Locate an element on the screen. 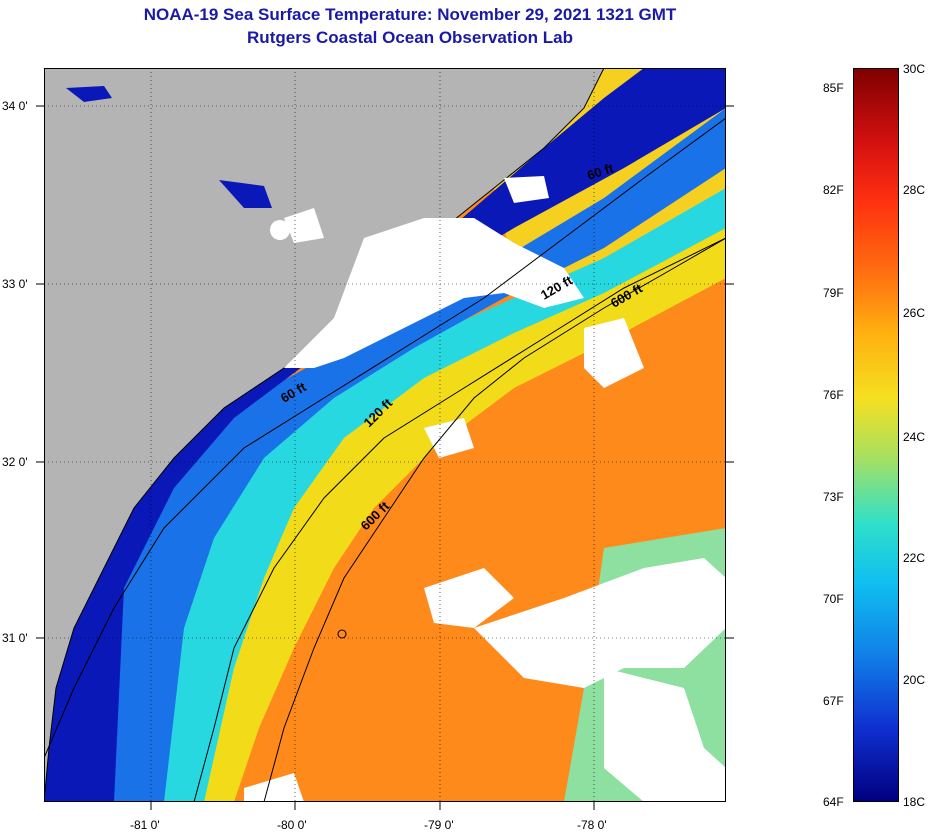 The height and width of the screenshot is (832, 936). colorbar-f-label: 76F is located at coordinates (833, 395).